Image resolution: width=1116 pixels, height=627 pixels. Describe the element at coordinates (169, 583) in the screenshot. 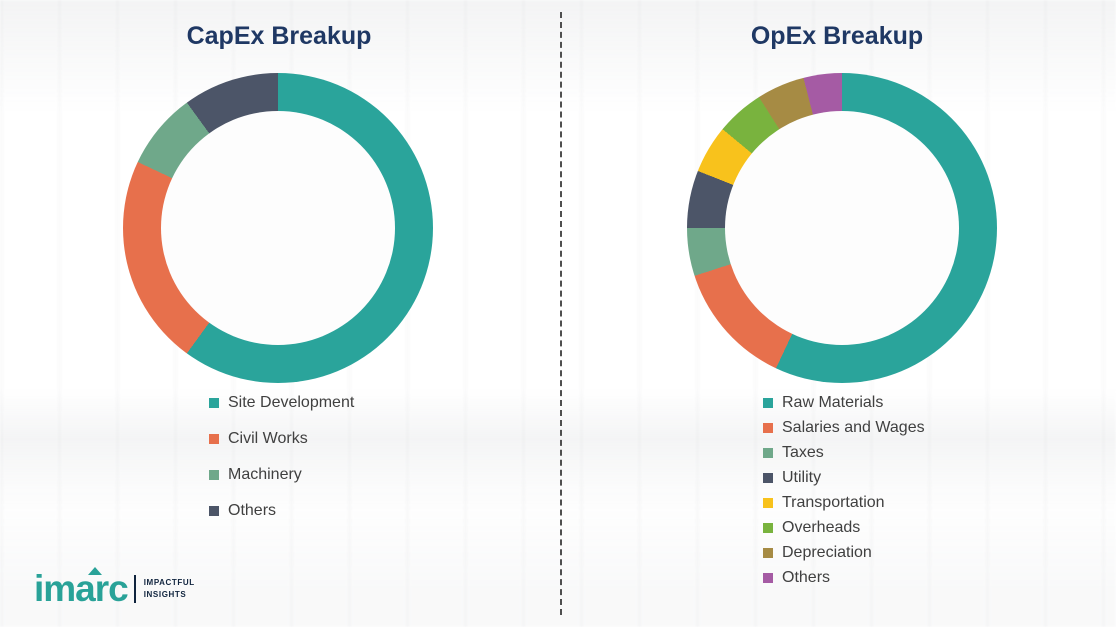

I see `tagline-line-1: IMPACTFUL` at that location.